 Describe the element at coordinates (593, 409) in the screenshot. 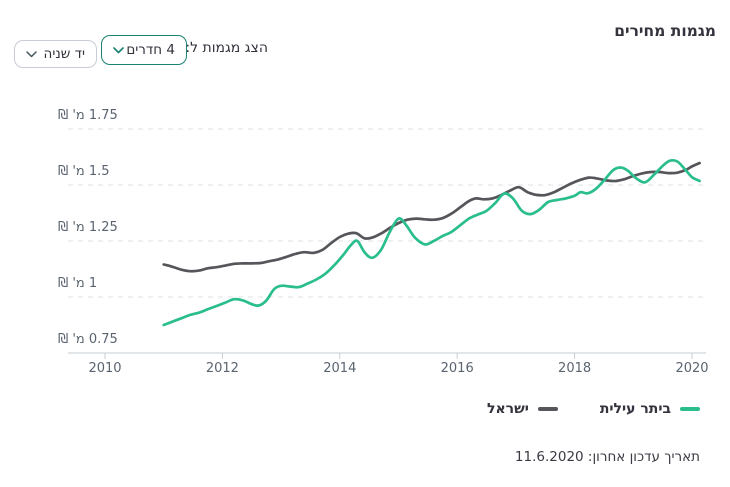

I see `chart-legend: ביתר עילית ישראל` at that location.